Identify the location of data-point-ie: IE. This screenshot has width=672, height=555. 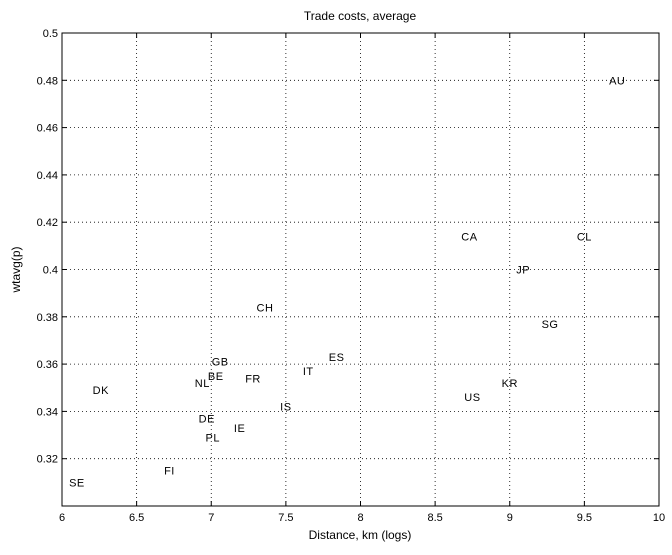
(239, 429).